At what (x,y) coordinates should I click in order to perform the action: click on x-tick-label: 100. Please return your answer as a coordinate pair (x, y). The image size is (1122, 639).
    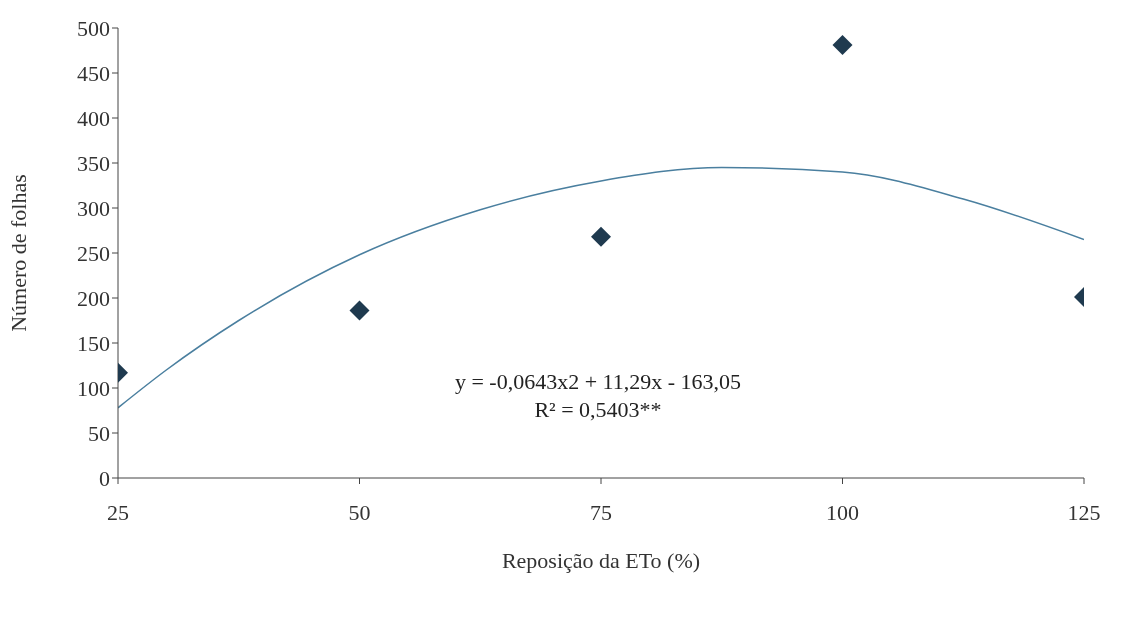
    Looking at the image, I should click on (842, 512).